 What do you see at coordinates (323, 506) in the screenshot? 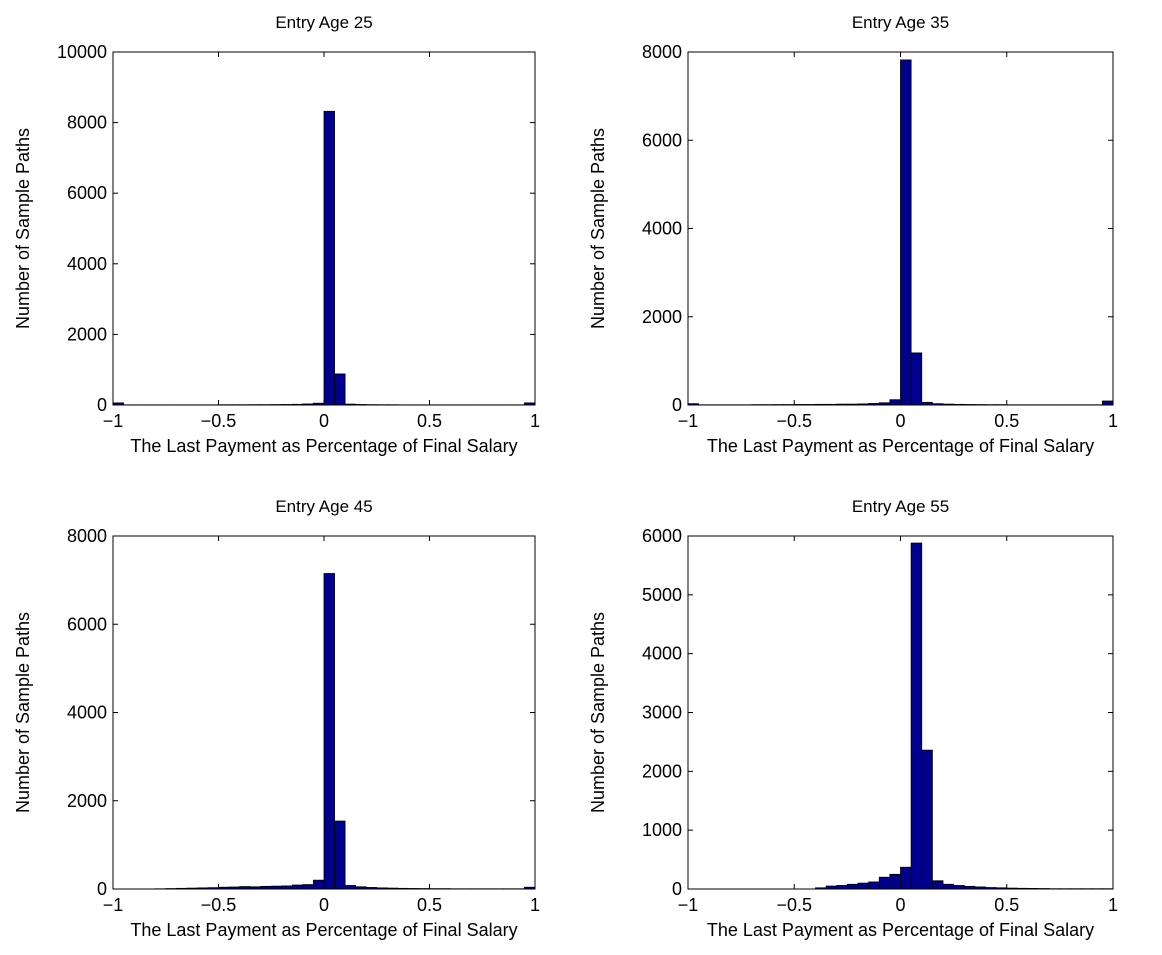
I see `chart-title: Entry Age 45` at bounding box center [323, 506].